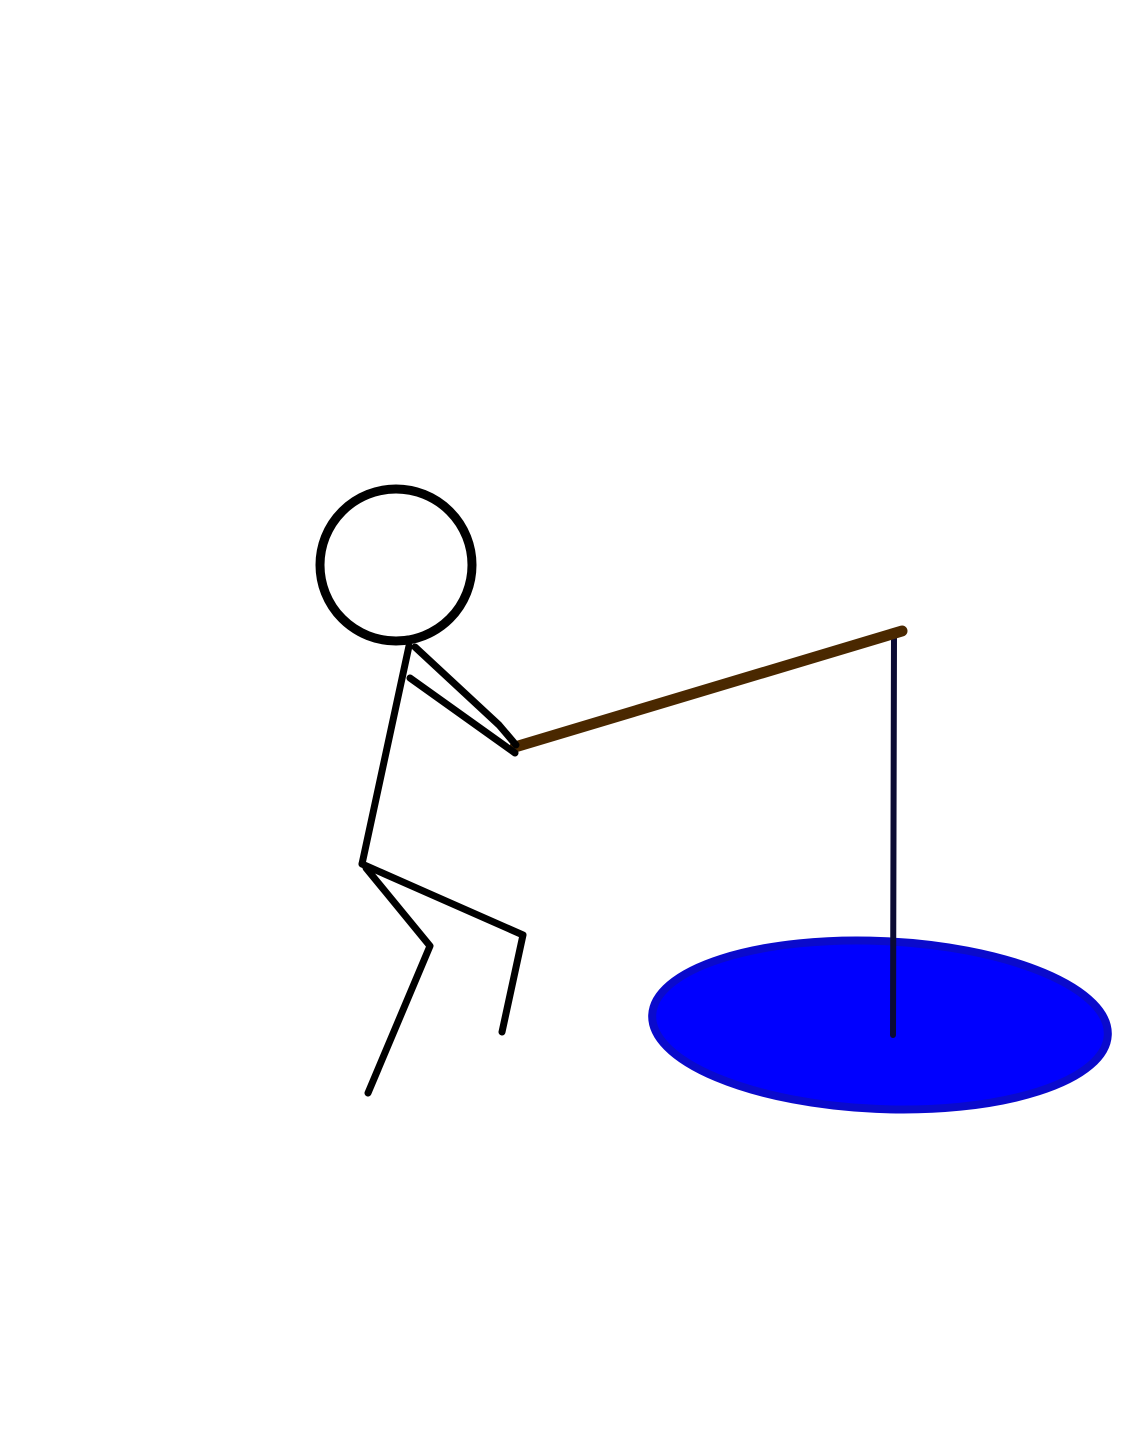  I want to click on water-hole, so click(880, 1025).